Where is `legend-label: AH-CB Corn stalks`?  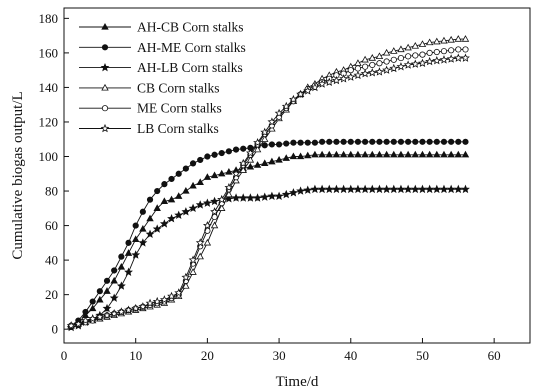
legend-label: AH-CB Corn stalks is located at coordinates (190, 27).